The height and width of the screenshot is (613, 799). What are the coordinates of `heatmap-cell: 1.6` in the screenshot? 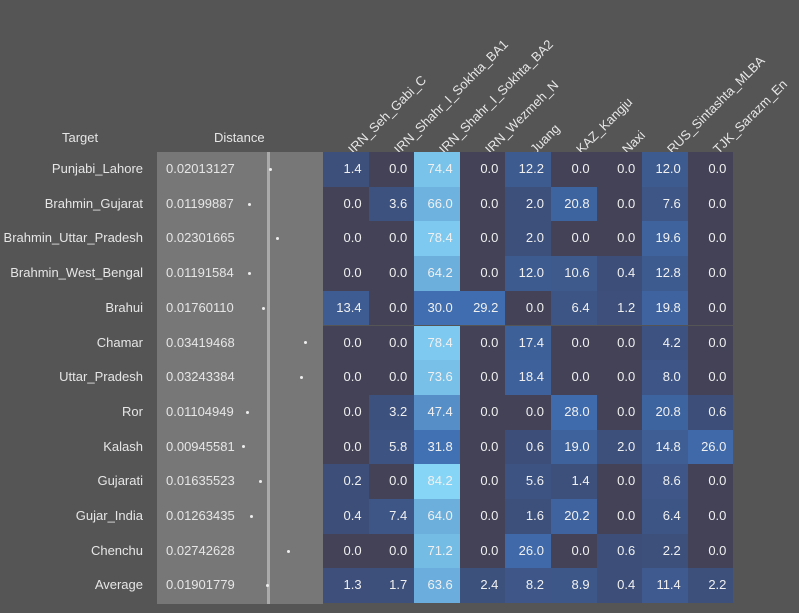 It's located at (528, 516).